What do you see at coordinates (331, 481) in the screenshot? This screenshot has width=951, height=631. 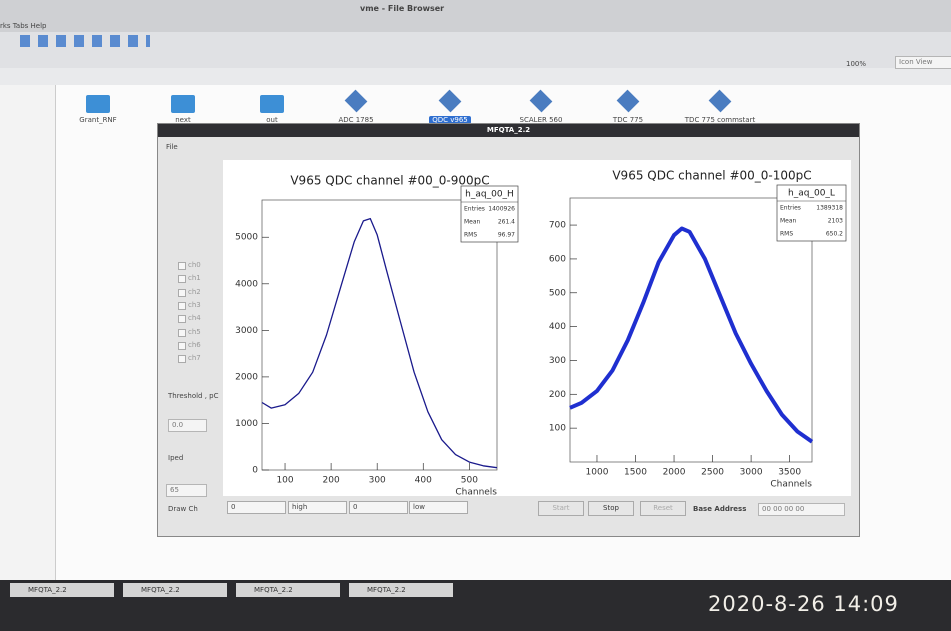 I see `x-tick-label: 200` at bounding box center [331, 481].